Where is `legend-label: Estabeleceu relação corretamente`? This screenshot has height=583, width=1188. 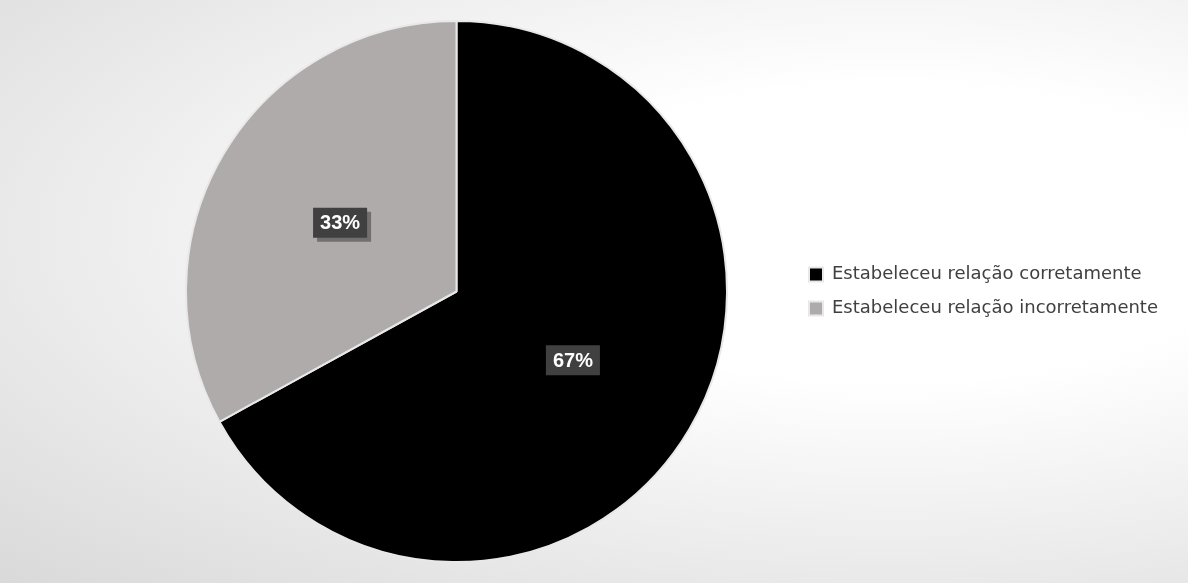 legend-label: Estabeleceu relação corretamente is located at coordinates (987, 273).